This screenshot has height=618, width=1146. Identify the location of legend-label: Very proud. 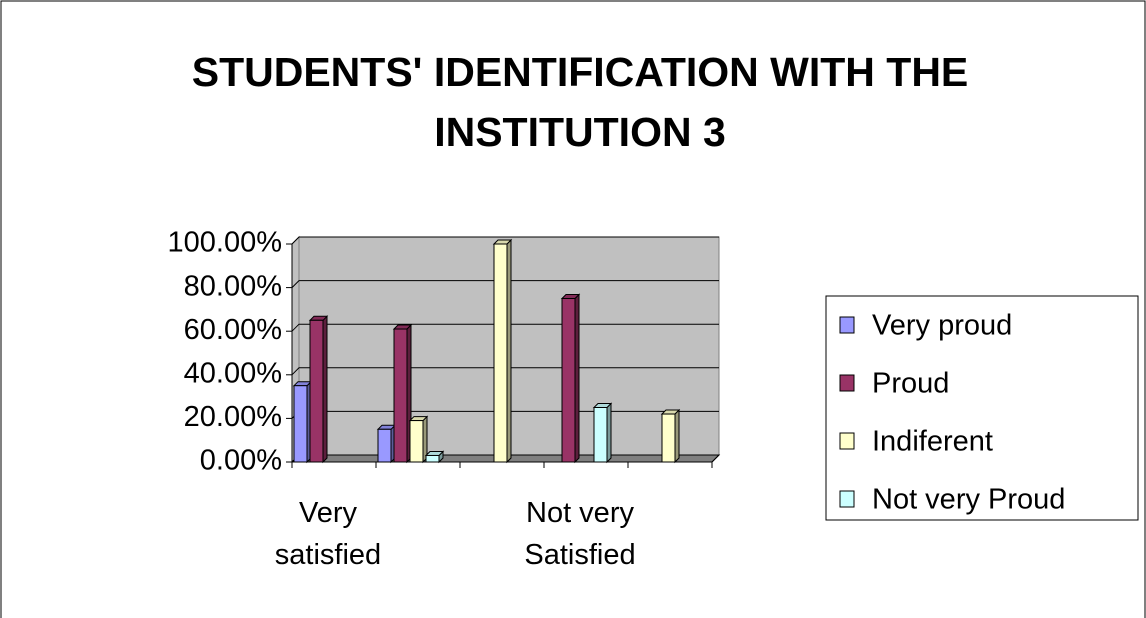
(942, 326).